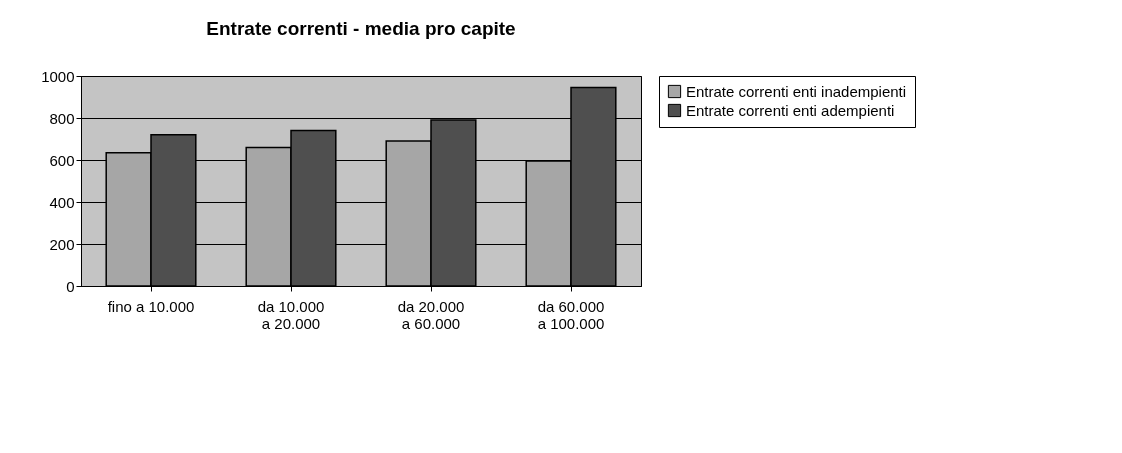  What do you see at coordinates (62, 202) in the screenshot?
I see `y-tick-label: 400` at bounding box center [62, 202].